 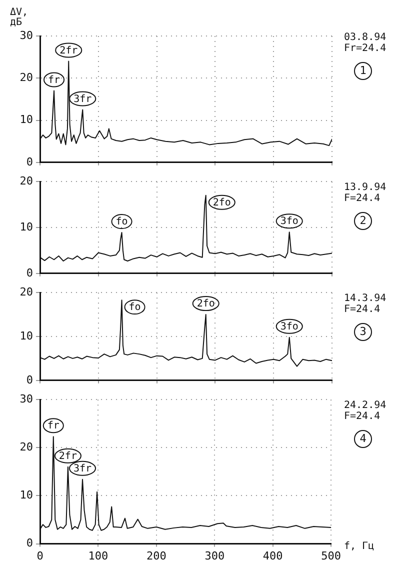 What do you see at coordinates (214, 555) in the screenshot?
I see `x-tick-label: 300` at bounding box center [214, 555].